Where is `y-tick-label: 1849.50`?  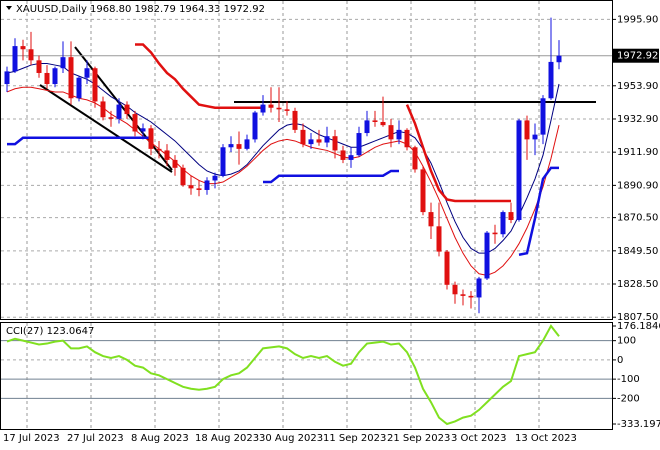 y-tick-label: 1849.50 is located at coordinates (637, 251).